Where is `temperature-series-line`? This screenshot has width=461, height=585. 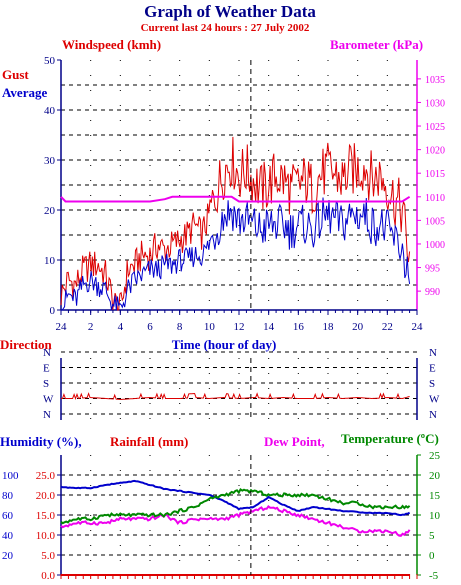 temperature-series-line is located at coordinates (235, 506).